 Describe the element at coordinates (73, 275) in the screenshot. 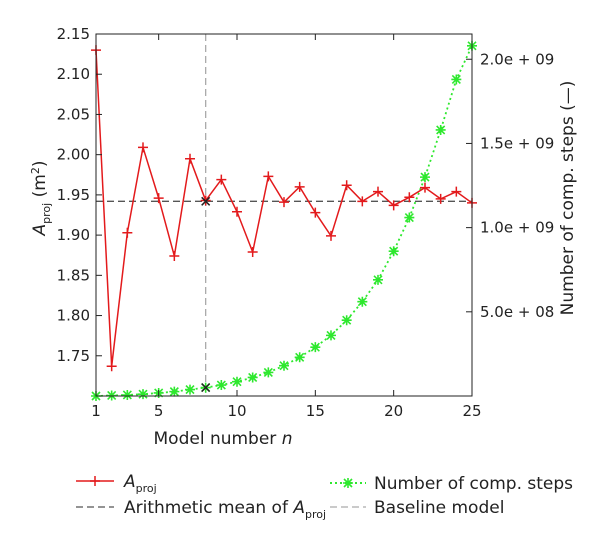

I see `left-y-tick-label: 1.85` at that location.